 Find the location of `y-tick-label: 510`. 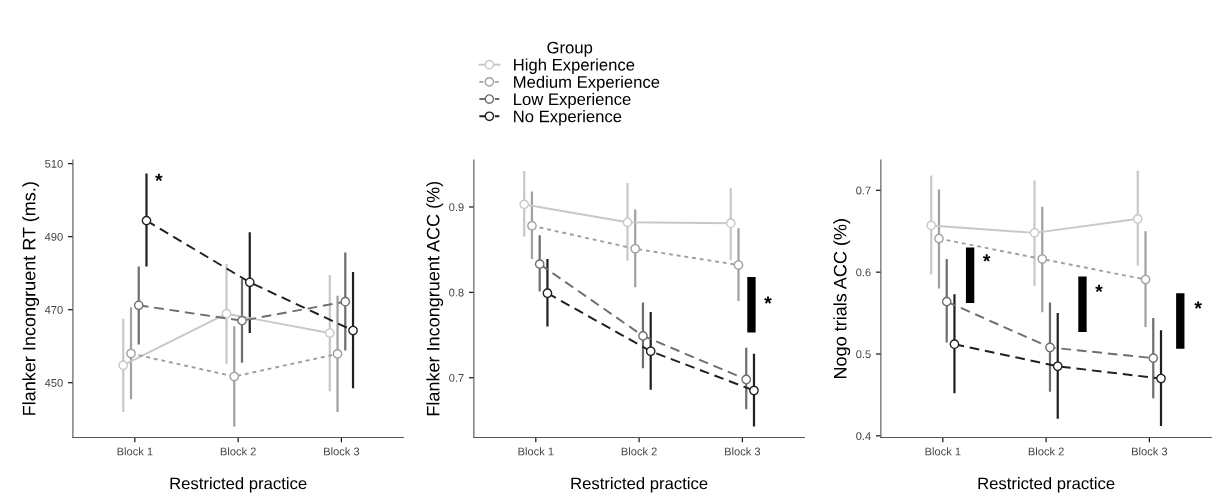

y-tick-label: 510 is located at coordinates (54, 163).